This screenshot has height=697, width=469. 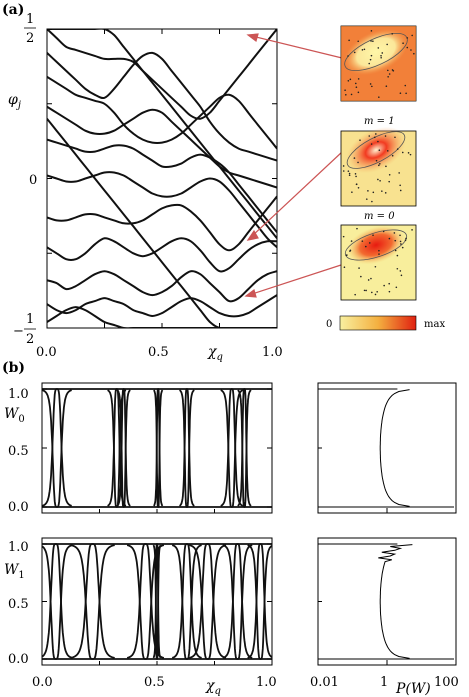 I want to click on band-xlabel: χq, so click(x=215, y=353).